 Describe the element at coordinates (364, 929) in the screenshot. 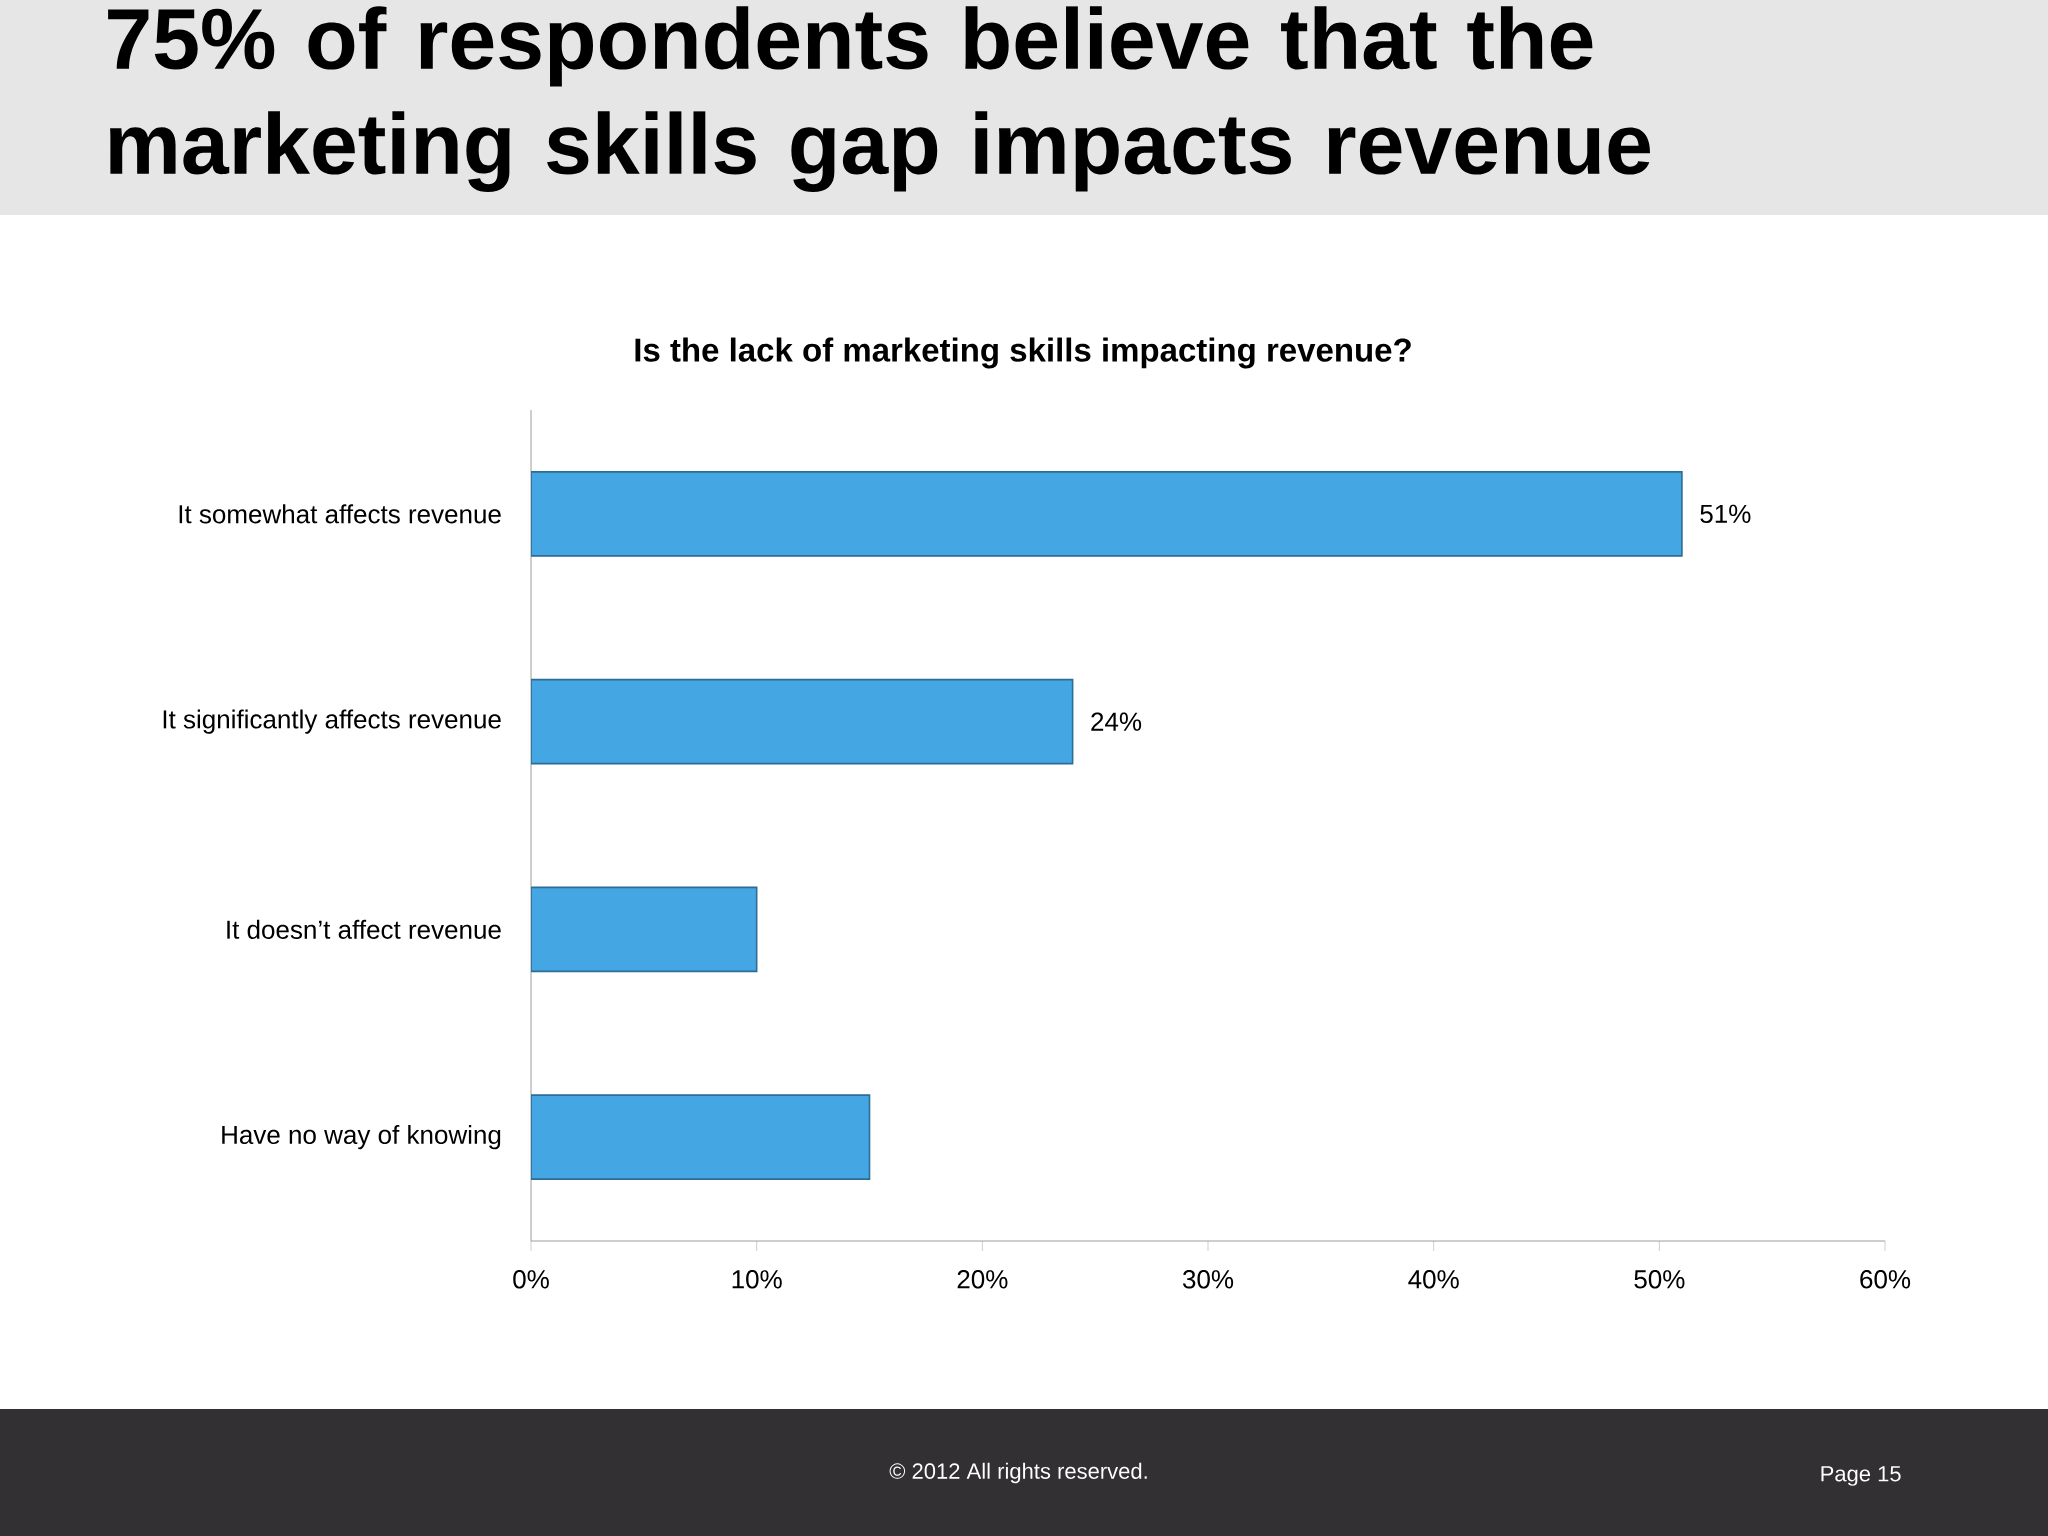

I see `y-tick-label: It doesn’t affect revenue` at that location.